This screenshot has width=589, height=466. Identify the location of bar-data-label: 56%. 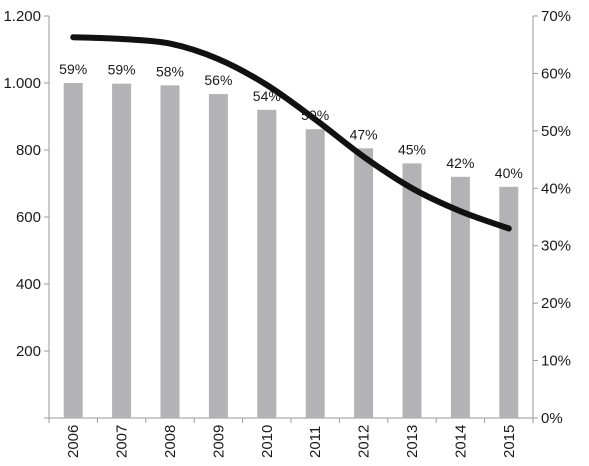
(218, 80).